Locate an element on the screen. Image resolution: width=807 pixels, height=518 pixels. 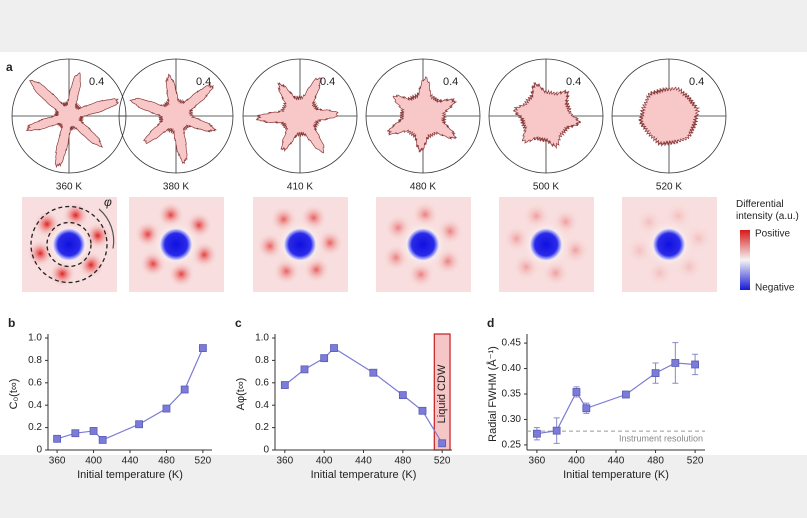
y-tick-label: 0.40 is located at coordinates (512, 368).